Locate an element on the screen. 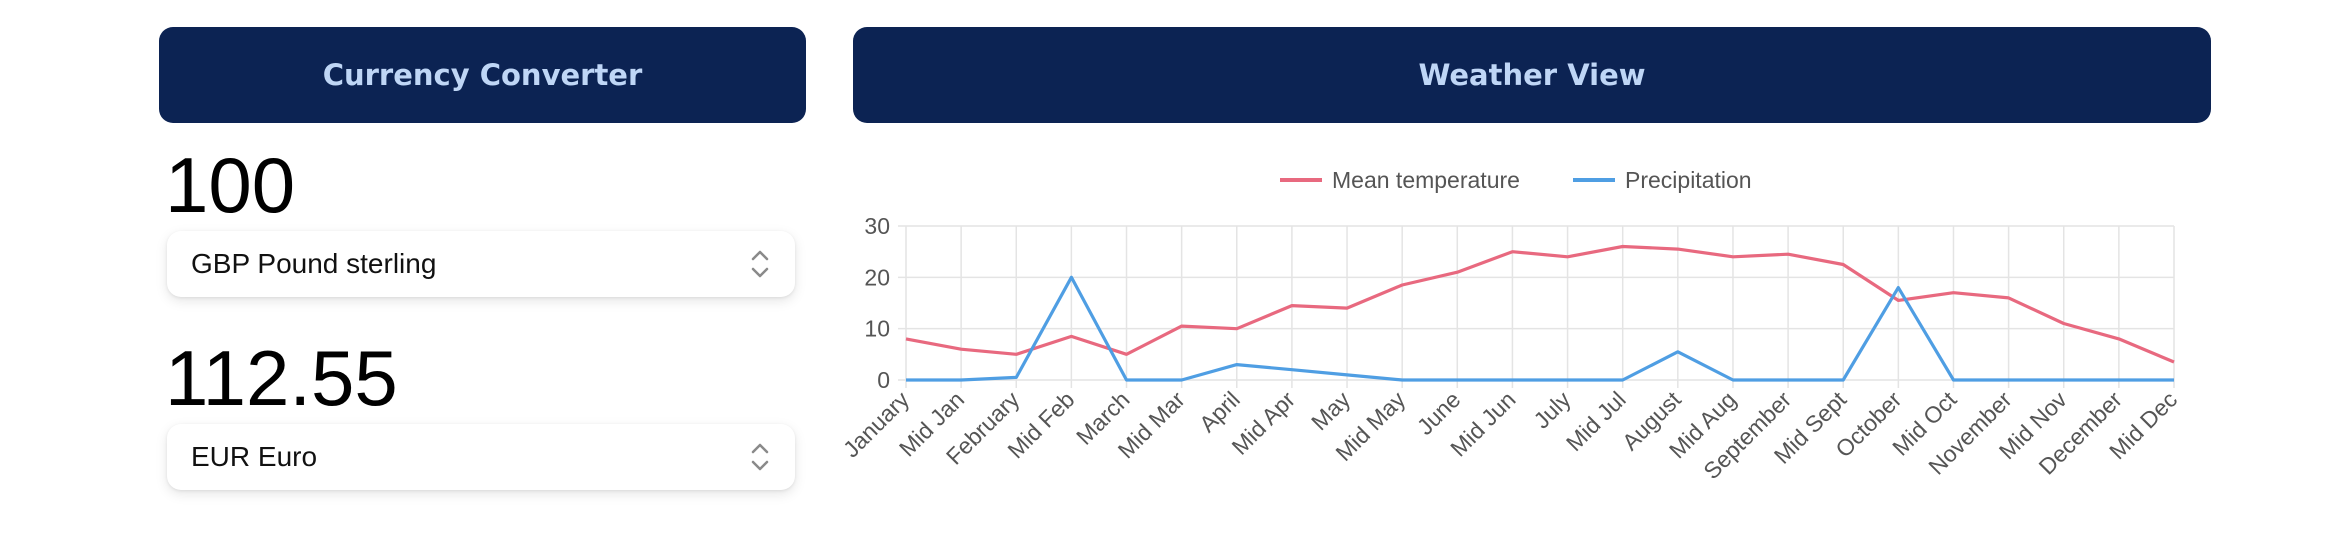 The width and height of the screenshot is (2346, 538). x-tick-label: Mid Jul is located at coordinates (1596, 421).